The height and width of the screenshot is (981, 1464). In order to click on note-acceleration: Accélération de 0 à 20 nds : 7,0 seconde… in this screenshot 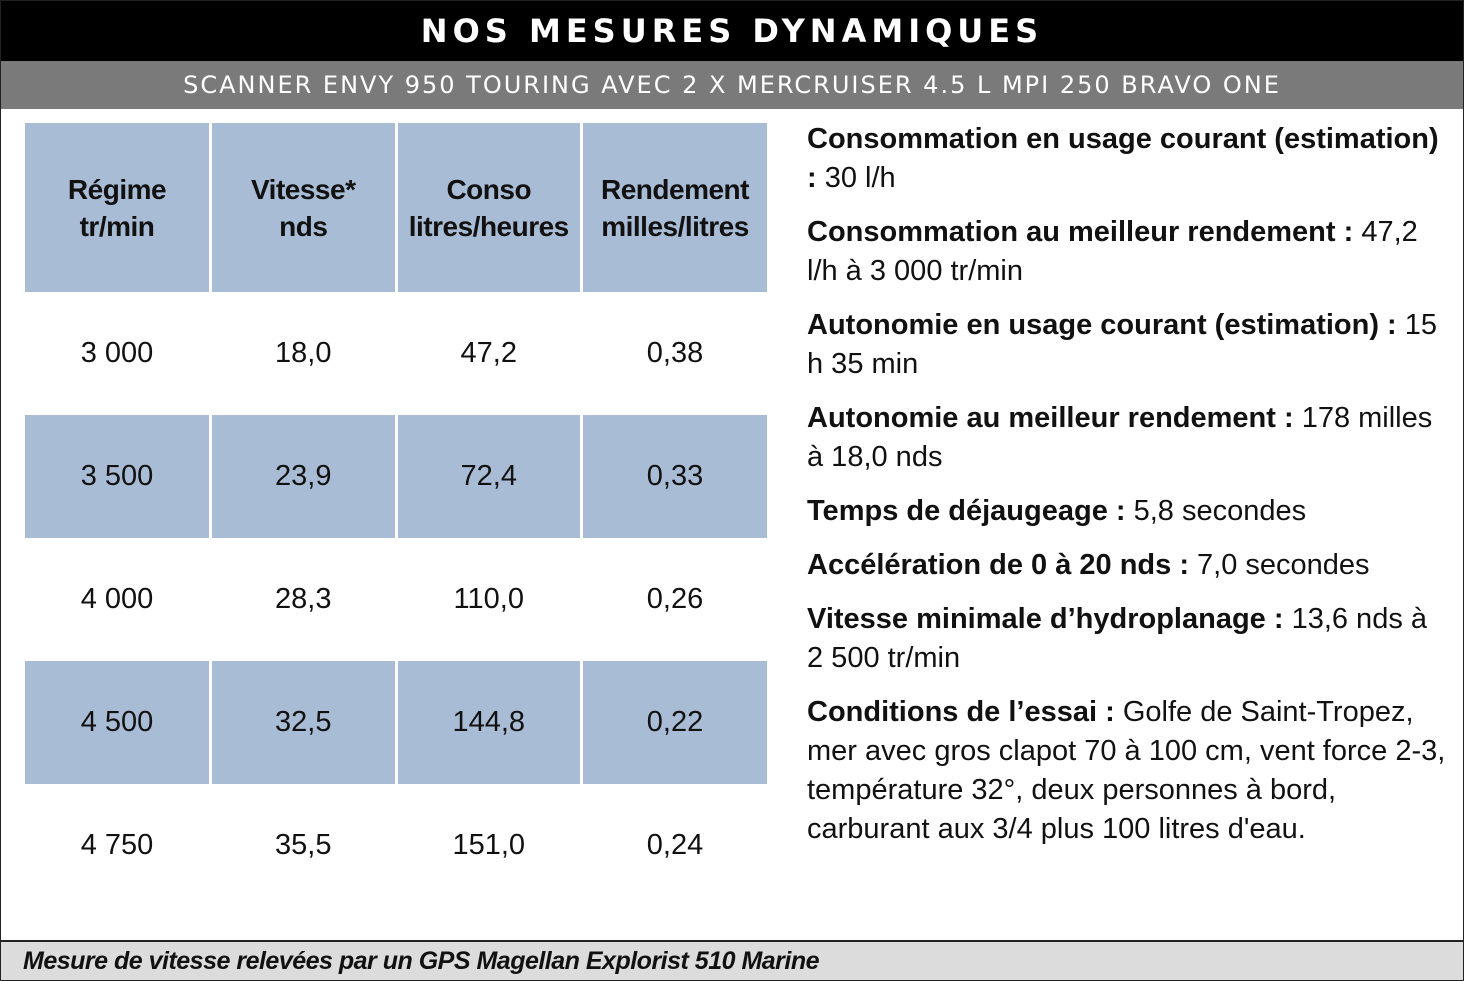, I will do `click(1127, 565)`.